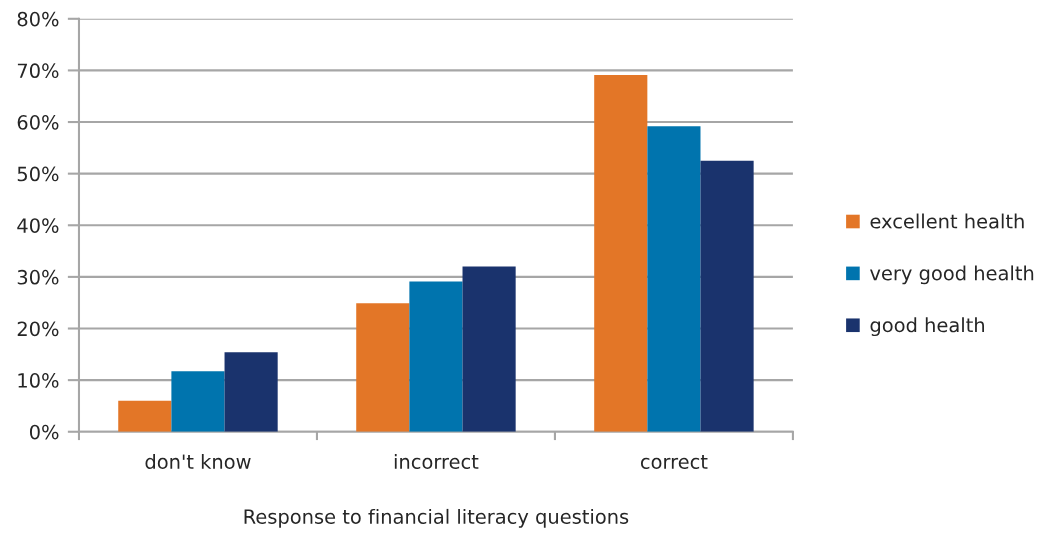  I want to click on x-tick-label: don't know, so click(198, 461).